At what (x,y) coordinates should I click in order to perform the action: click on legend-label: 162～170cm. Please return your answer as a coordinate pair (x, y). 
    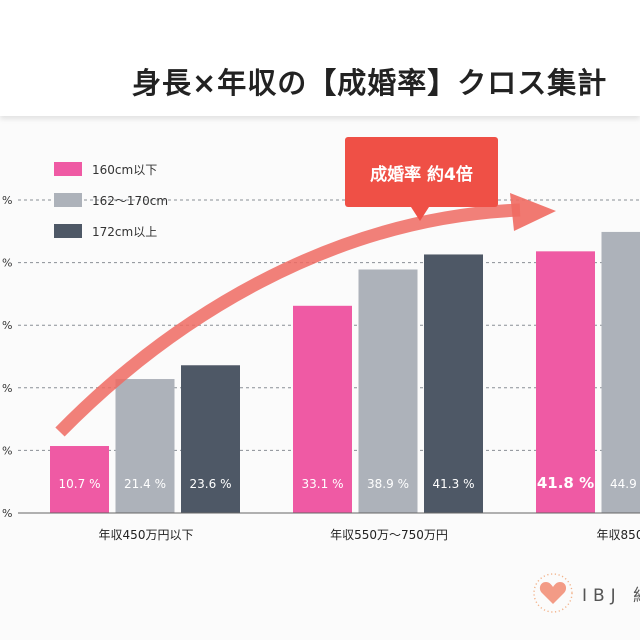
    Looking at the image, I should click on (130, 200).